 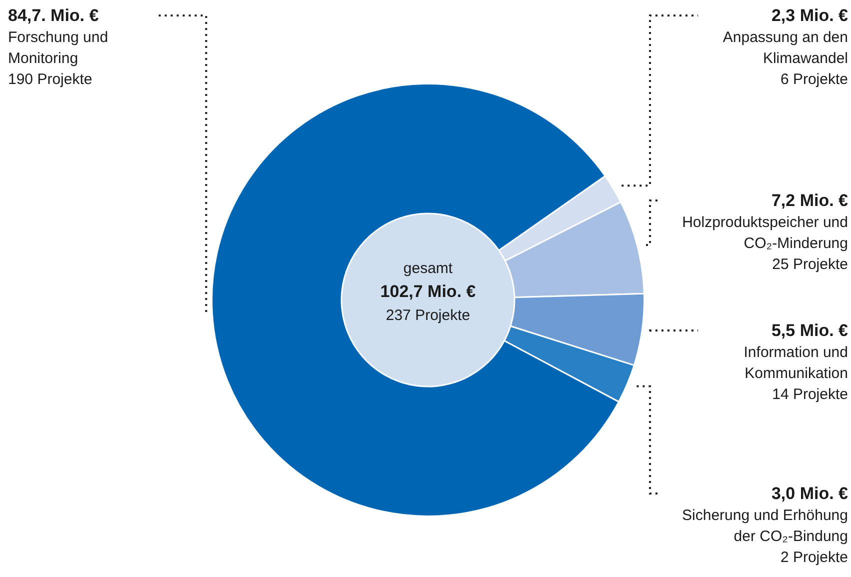 I want to click on slice-label: Sicherung und Erhöhung der CO₂-Bindung, so click(x=764, y=526).